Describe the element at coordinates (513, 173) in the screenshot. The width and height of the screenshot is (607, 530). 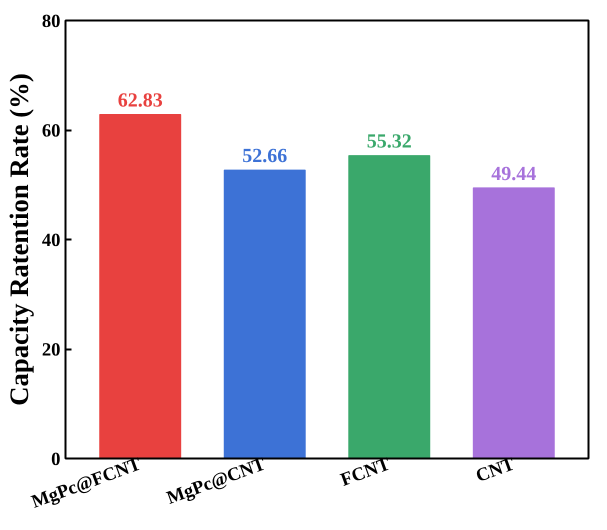
I see `data-label: 49.44` at that location.